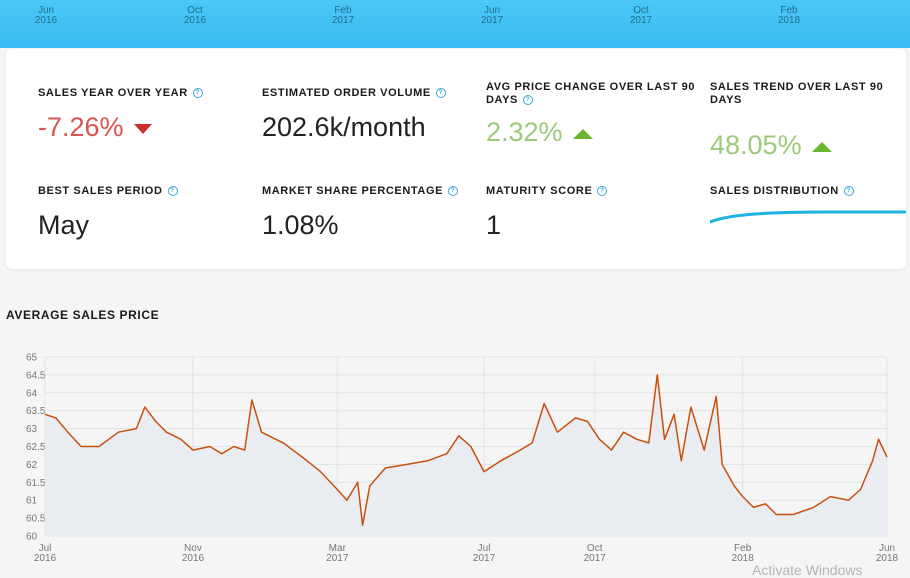  What do you see at coordinates (32, 358) in the screenshot?
I see `y-tick-label: 65` at bounding box center [32, 358].